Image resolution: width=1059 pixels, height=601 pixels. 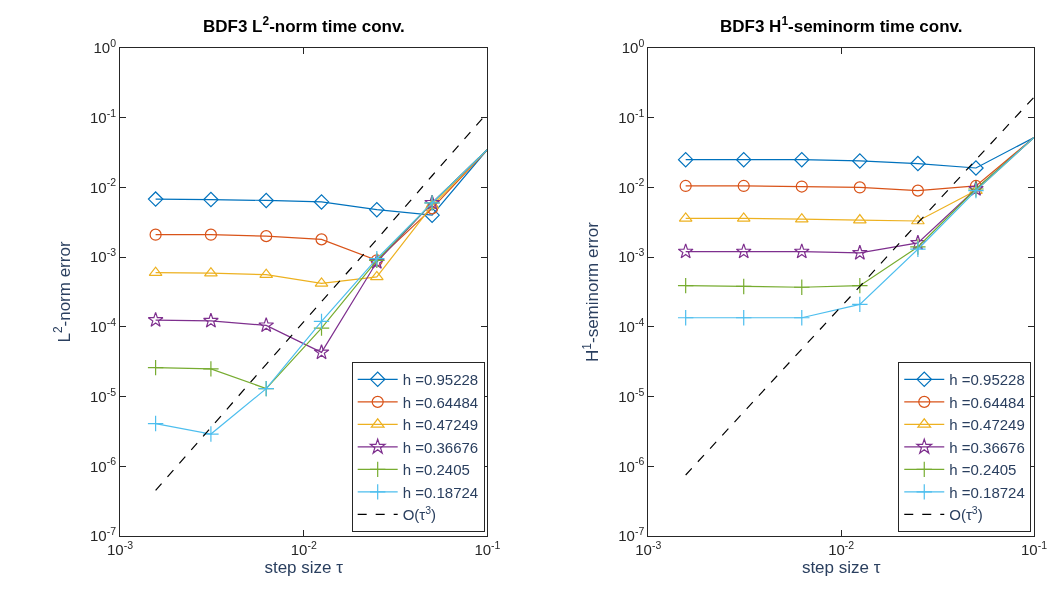 I want to click on chart-title: BDF3 L$^{2}$-norm time conv., so click(x=304, y=25).